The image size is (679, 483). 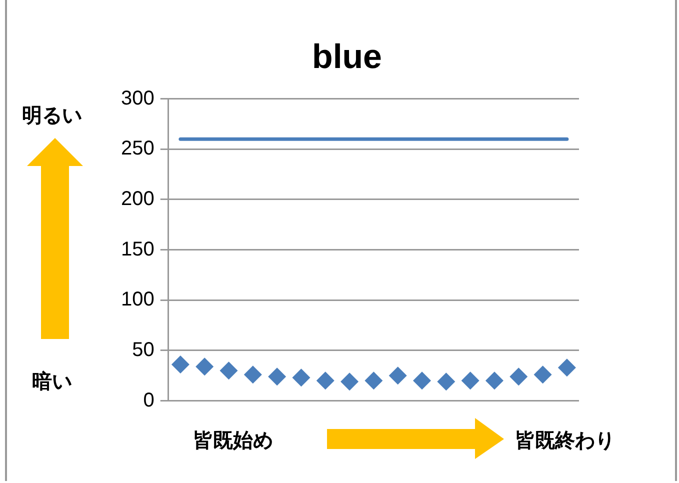 What do you see at coordinates (565, 440) in the screenshot?
I see `text: 皆既終わり` at bounding box center [565, 440].